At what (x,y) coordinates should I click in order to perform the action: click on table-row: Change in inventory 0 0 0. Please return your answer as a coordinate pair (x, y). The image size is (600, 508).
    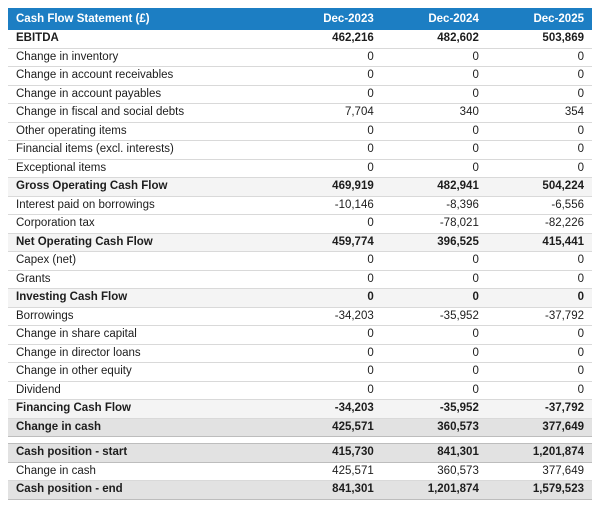
    Looking at the image, I should click on (300, 57).